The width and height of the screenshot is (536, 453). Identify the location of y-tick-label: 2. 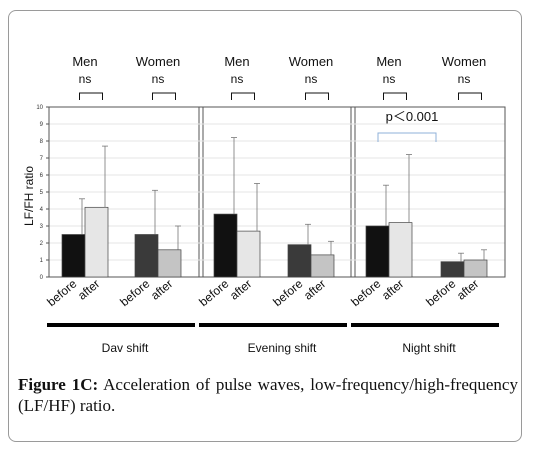
(42, 244).